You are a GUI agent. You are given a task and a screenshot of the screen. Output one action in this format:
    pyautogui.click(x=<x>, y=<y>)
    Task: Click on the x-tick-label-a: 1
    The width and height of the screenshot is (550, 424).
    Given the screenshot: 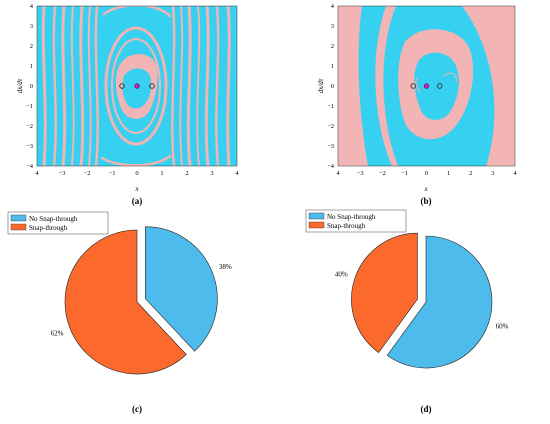 What is the action you would take?
    pyautogui.click(x=161, y=173)
    